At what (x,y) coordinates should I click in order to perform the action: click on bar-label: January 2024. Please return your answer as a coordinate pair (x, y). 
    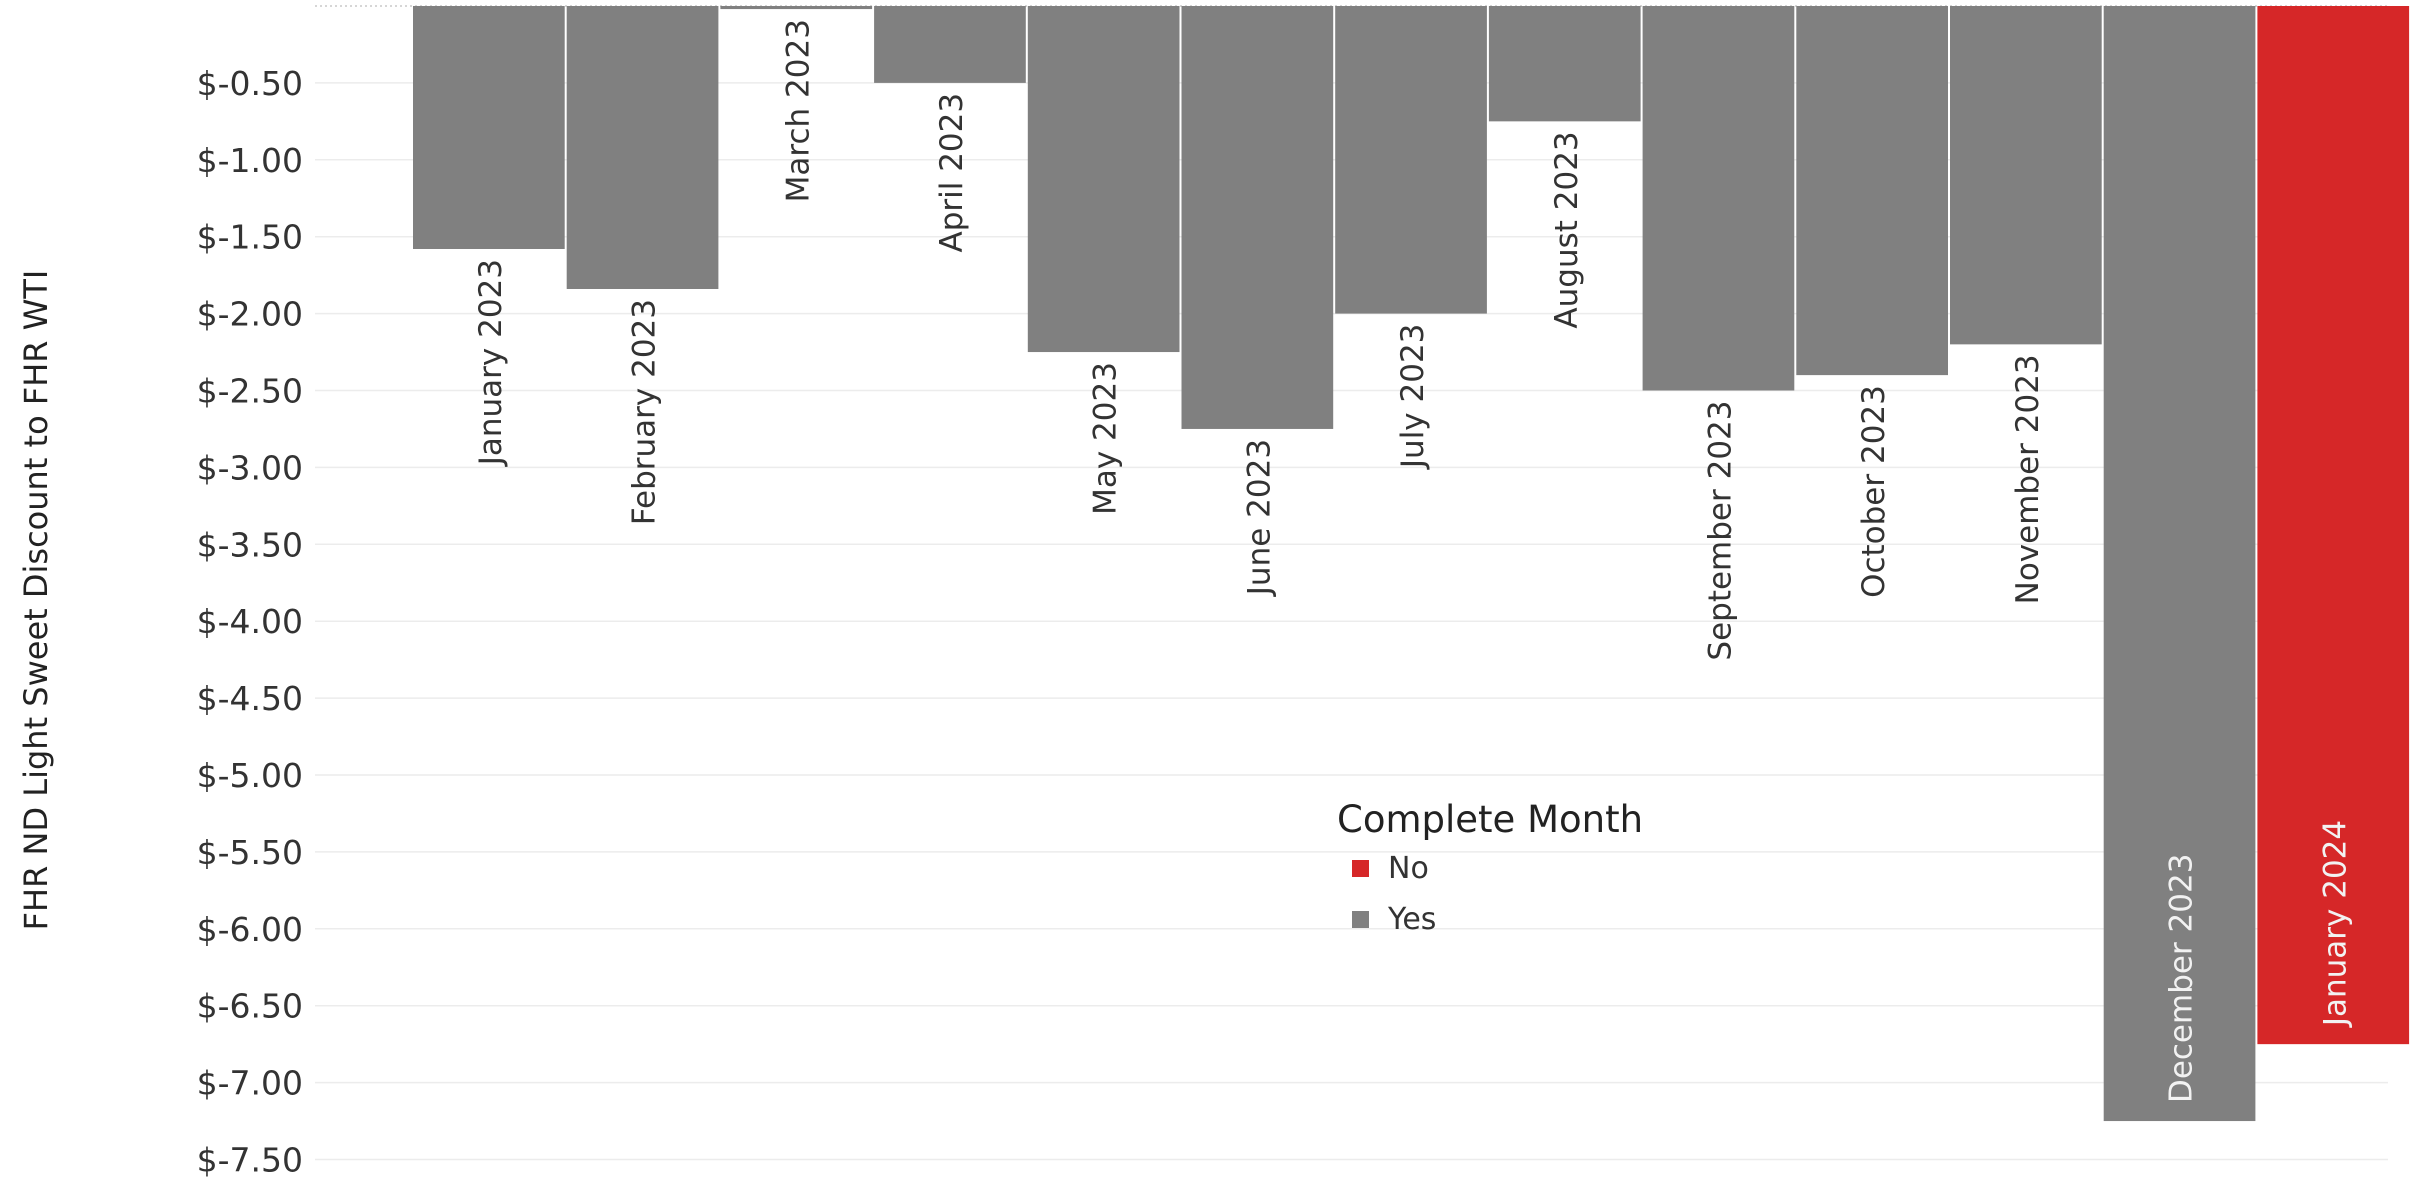
    Looking at the image, I should click on (2335, 924).